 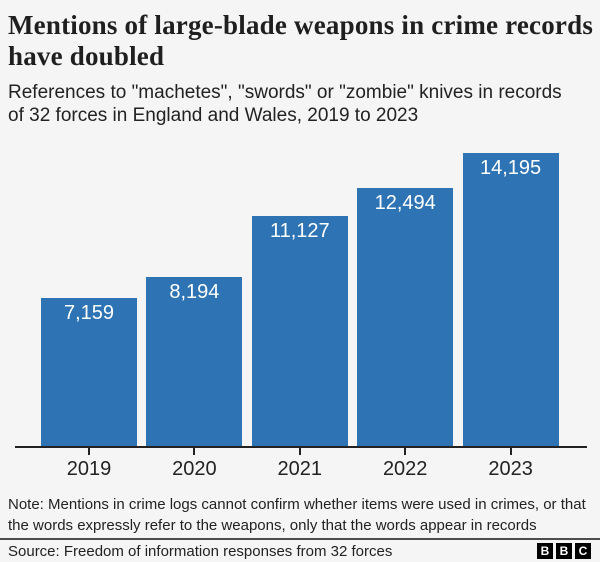 I want to click on x-axis-label-2021: 2021, so click(x=300, y=469).